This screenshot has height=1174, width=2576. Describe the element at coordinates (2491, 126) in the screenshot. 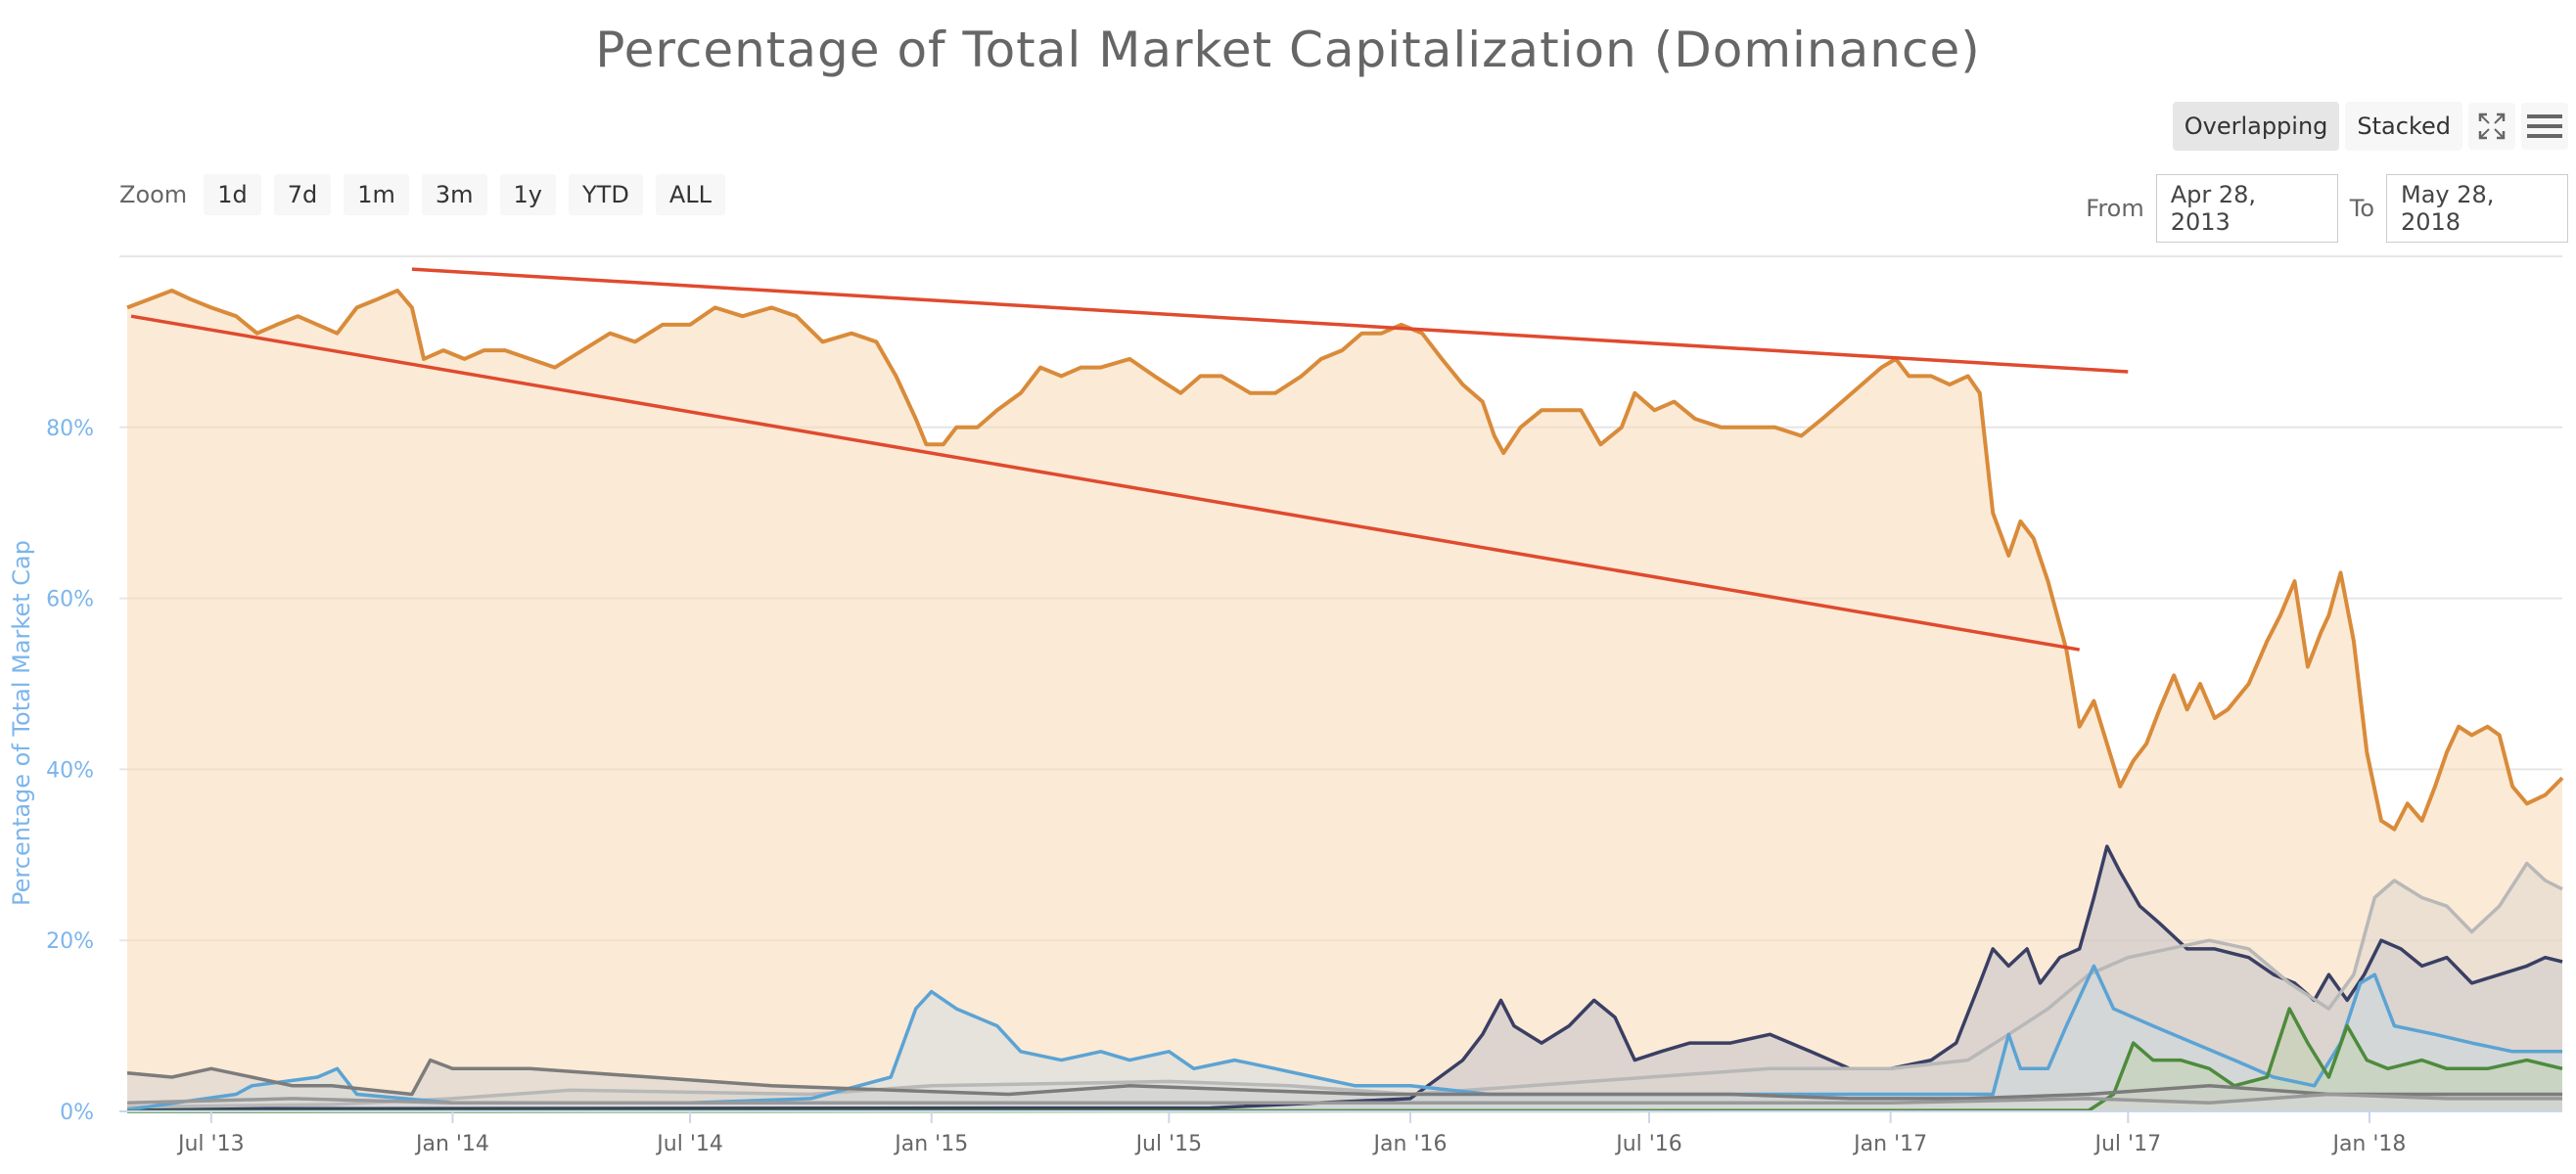

I see `fullscreen-icon` at that location.